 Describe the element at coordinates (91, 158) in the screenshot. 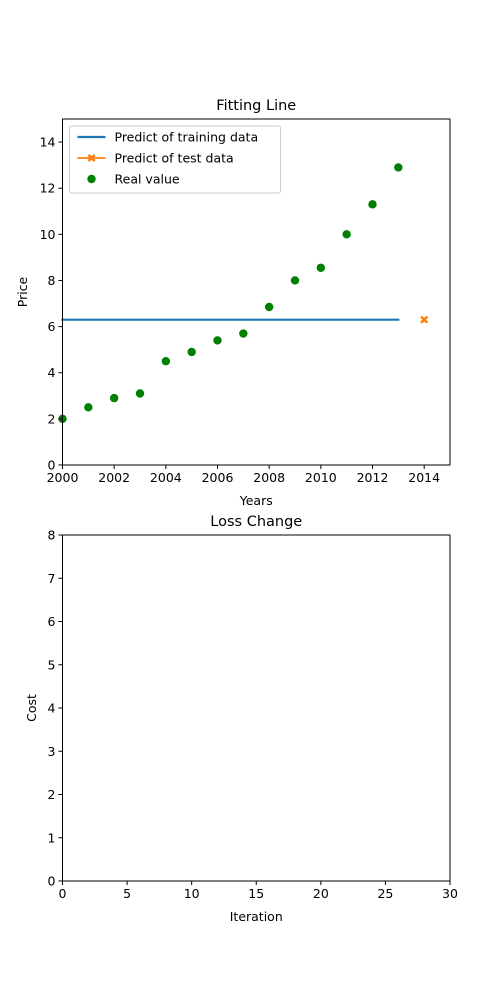

I see `legend-marker-swatch` at that location.